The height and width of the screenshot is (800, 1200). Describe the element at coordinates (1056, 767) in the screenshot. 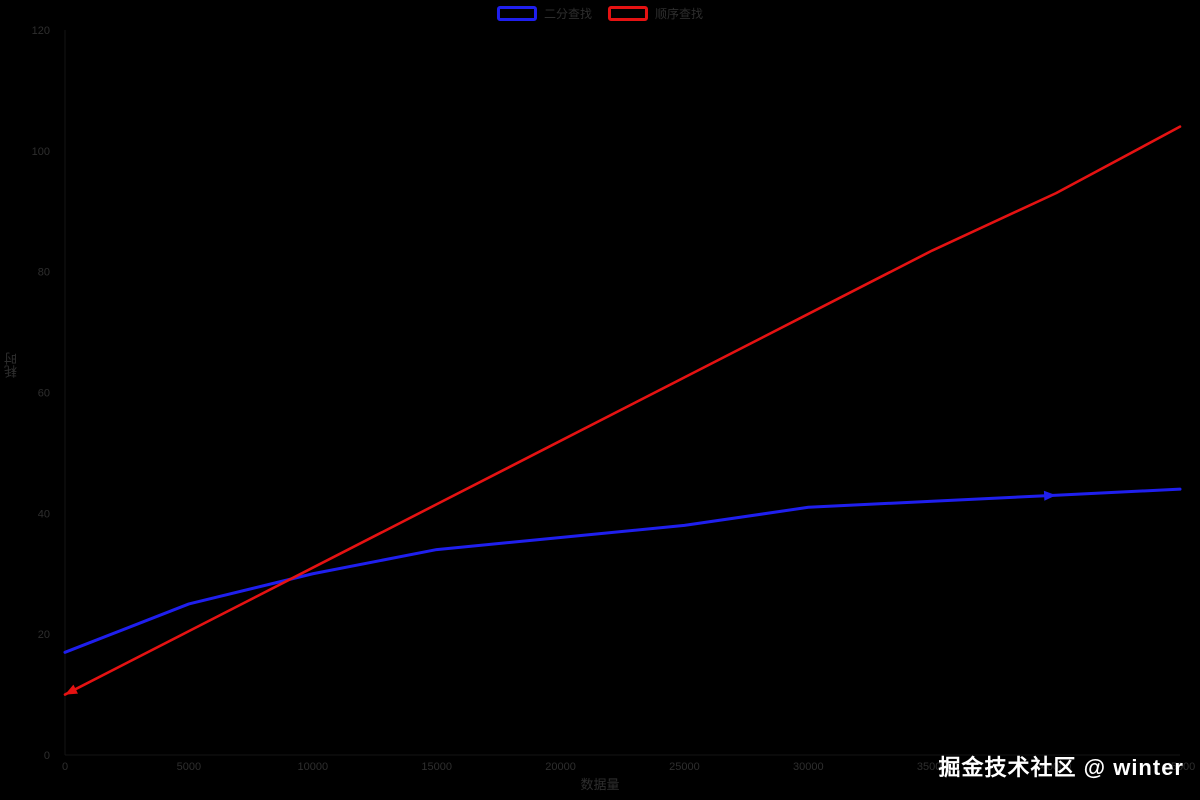

I see `svg-text: 40000` at that location.